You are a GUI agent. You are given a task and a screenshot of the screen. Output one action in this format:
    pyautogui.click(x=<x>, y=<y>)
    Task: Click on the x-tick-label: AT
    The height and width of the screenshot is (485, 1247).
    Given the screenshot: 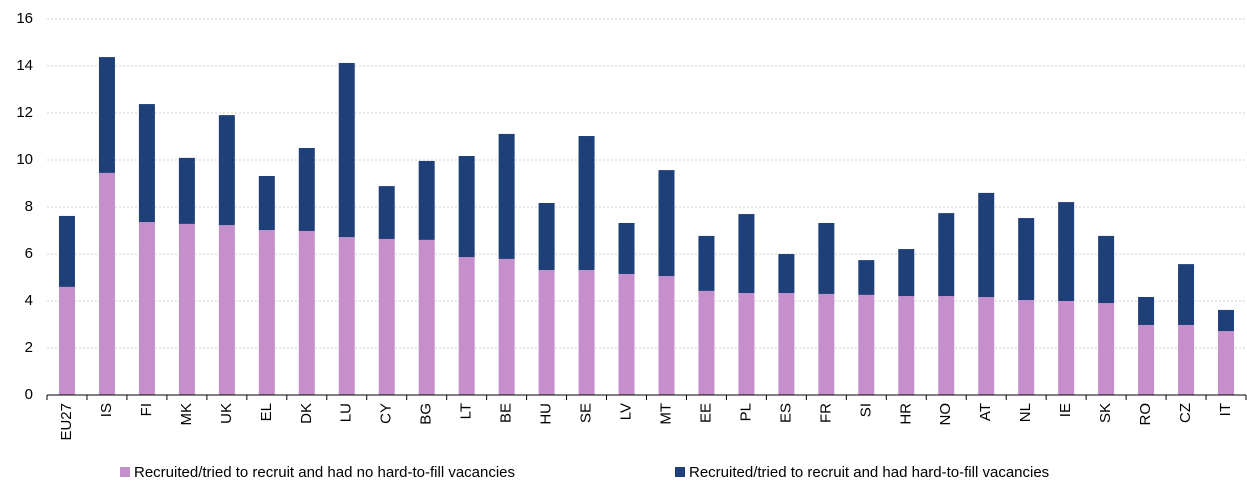 What is the action you would take?
    pyautogui.click(x=985, y=412)
    